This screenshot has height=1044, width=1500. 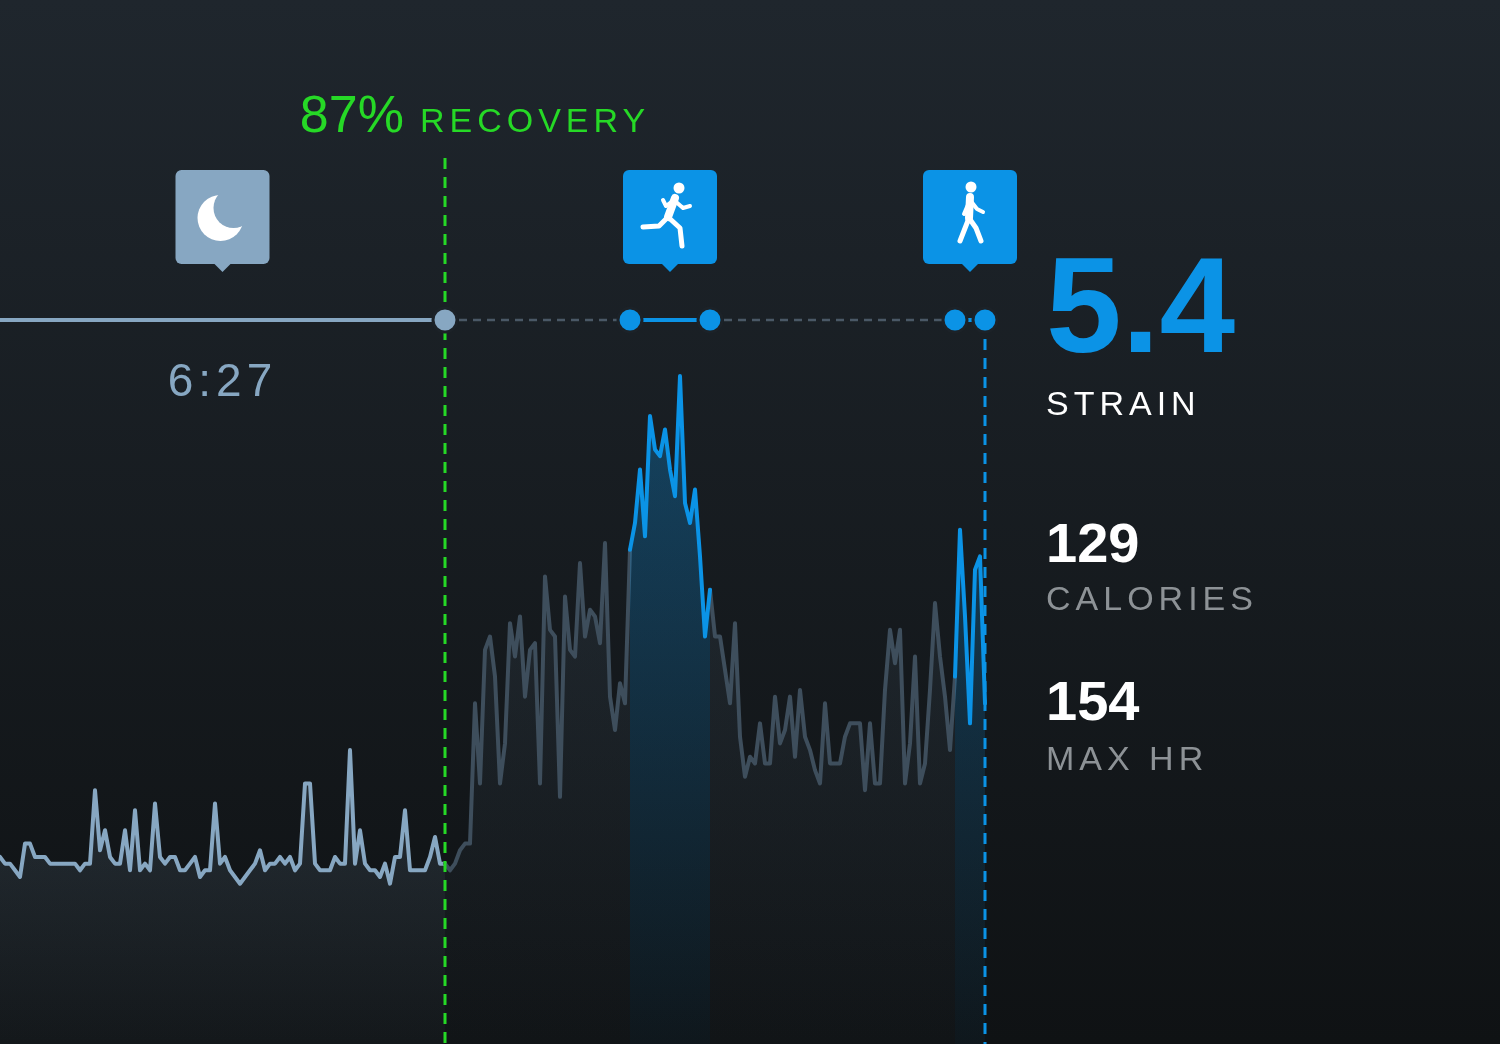 I want to click on text: 5.4, so click(x=1141, y=305).